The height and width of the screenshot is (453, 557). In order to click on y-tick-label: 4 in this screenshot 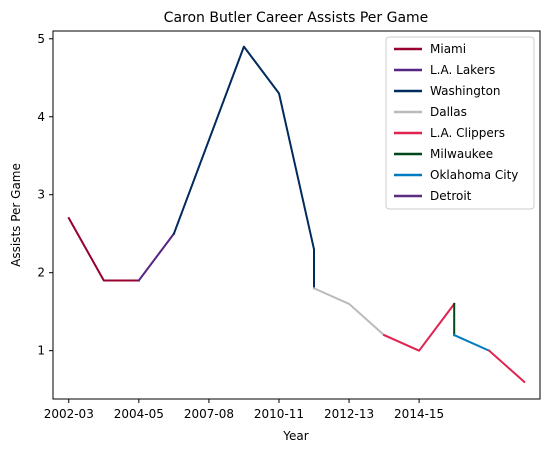, I will do `click(41, 117)`.